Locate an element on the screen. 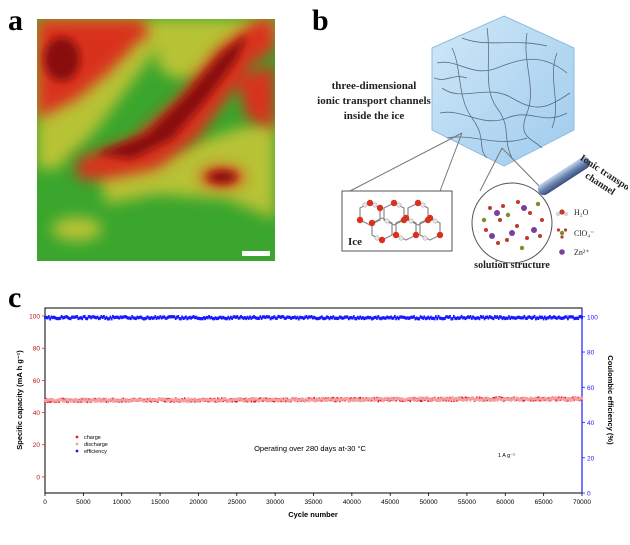 The height and width of the screenshot is (545, 630). x-tick-label: 0 is located at coordinates (45, 502).